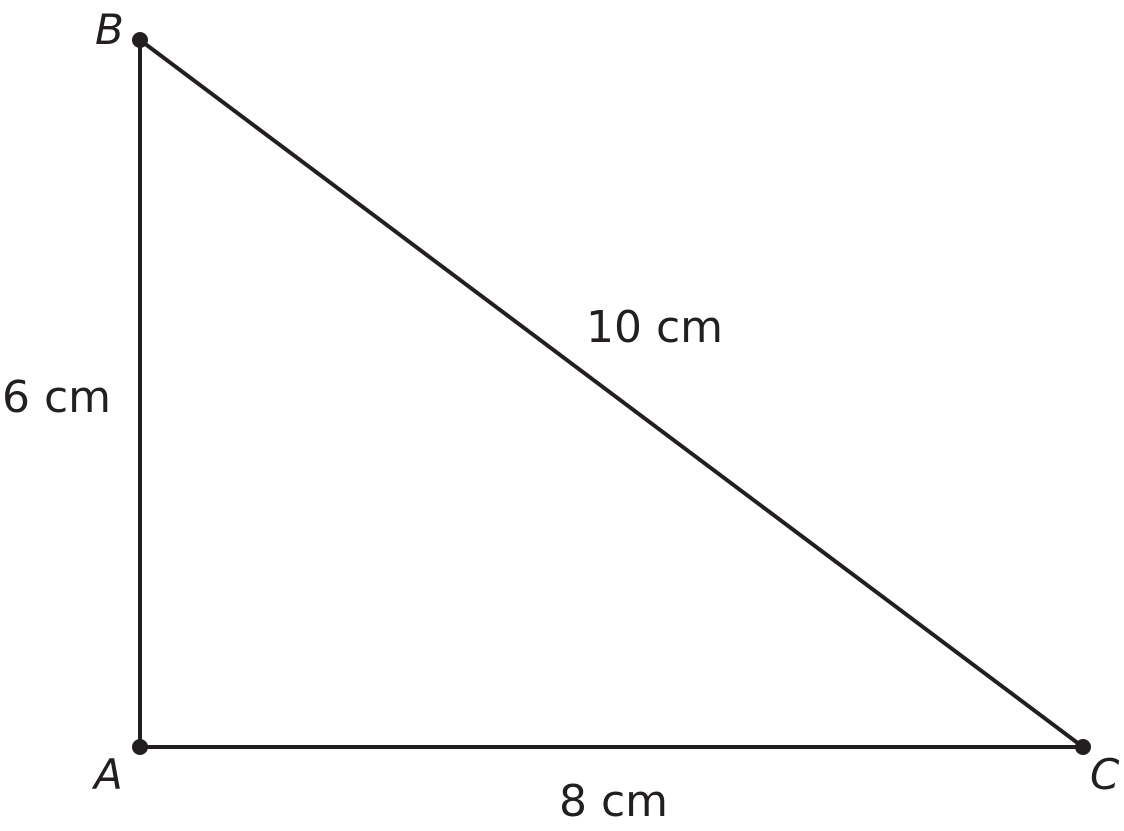  What do you see at coordinates (109, 29) in the screenshot?
I see `label-b: B` at bounding box center [109, 29].